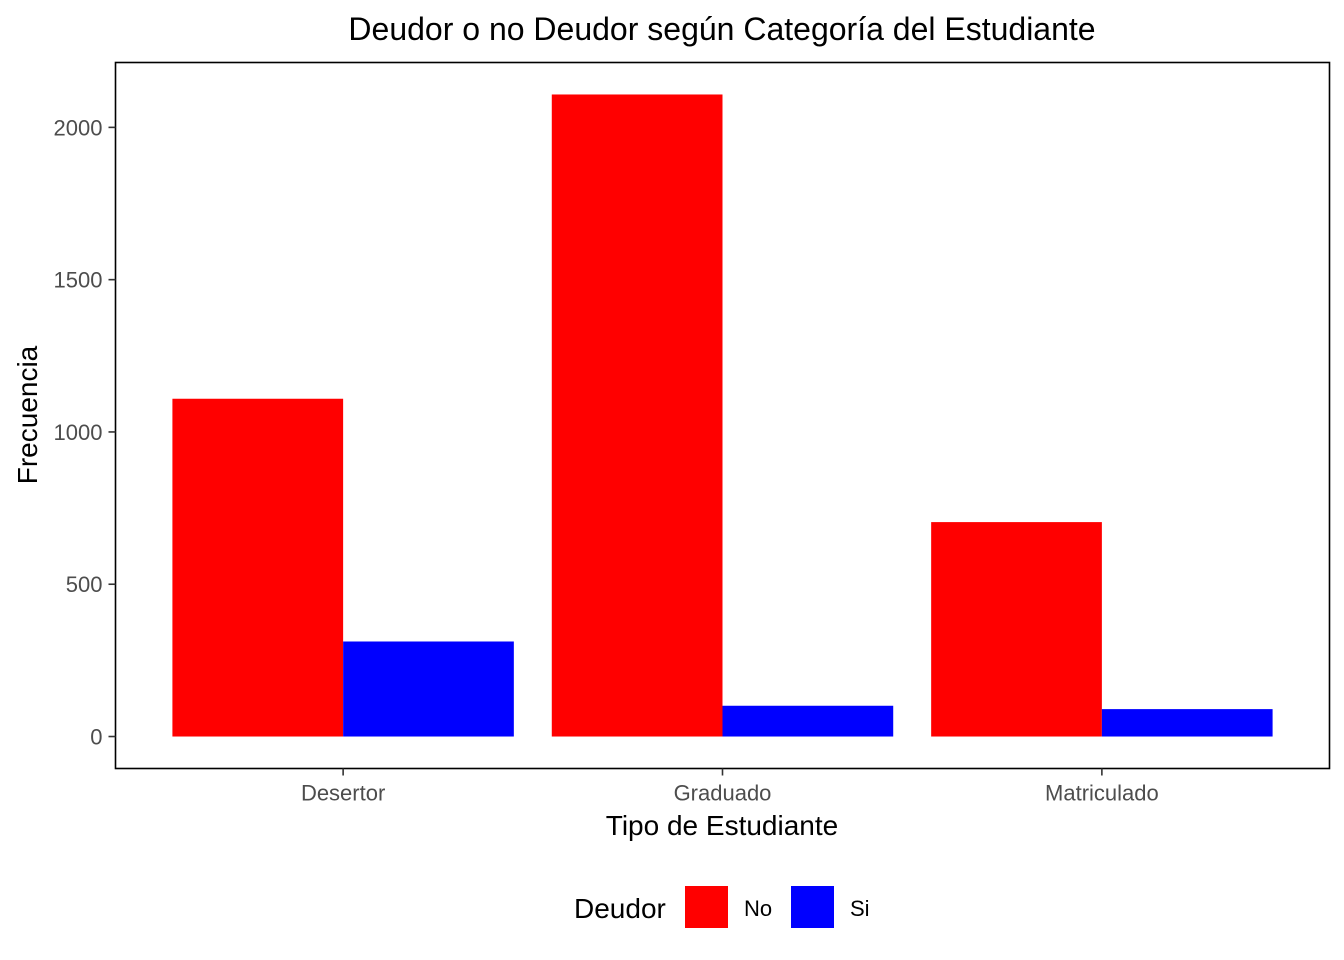 The image size is (1344, 960). What do you see at coordinates (860, 908) in the screenshot?
I see `legend-label-si: Si` at bounding box center [860, 908].